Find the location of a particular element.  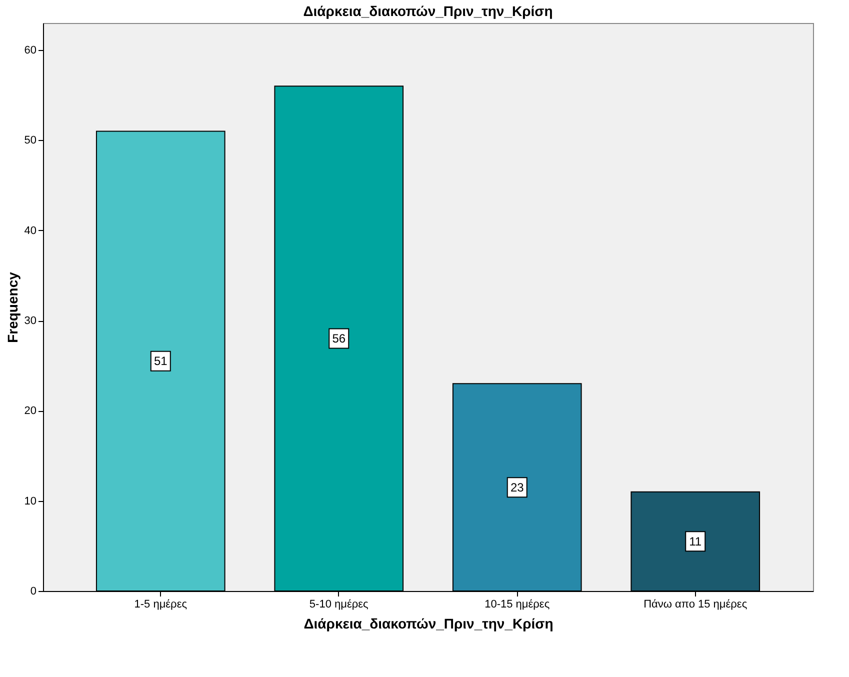

y-tick-label: 40 is located at coordinates (30, 230).